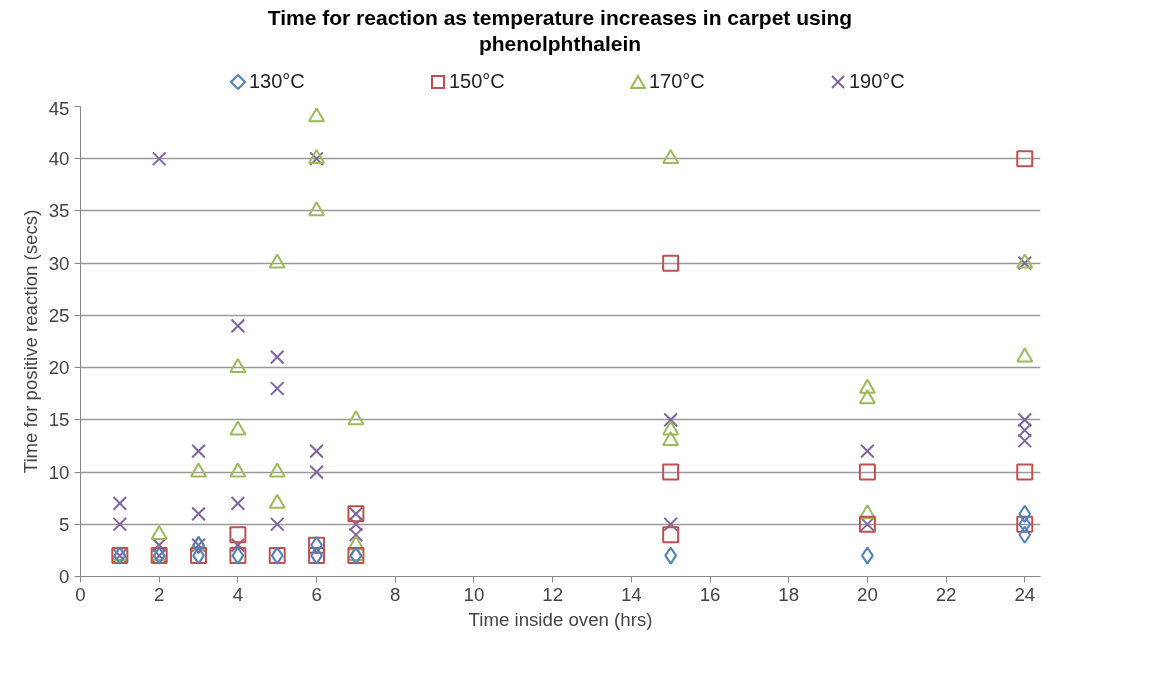  Describe the element at coordinates (59, 315) in the screenshot. I see `y-tick-label: 25` at that location.